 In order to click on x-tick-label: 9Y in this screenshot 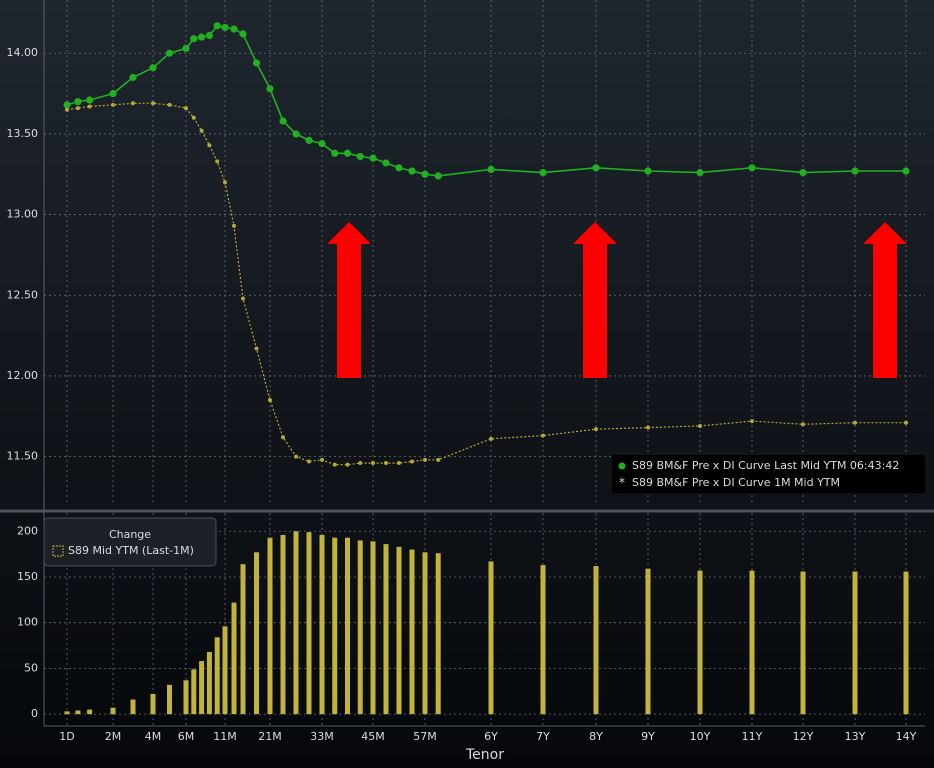, I will do `click(648, 736)`.